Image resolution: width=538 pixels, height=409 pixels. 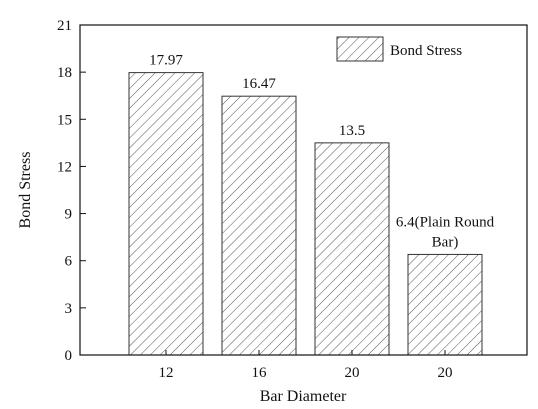 I want to click on y-axis-label: Bond Stress, so click(x=25, y=190).